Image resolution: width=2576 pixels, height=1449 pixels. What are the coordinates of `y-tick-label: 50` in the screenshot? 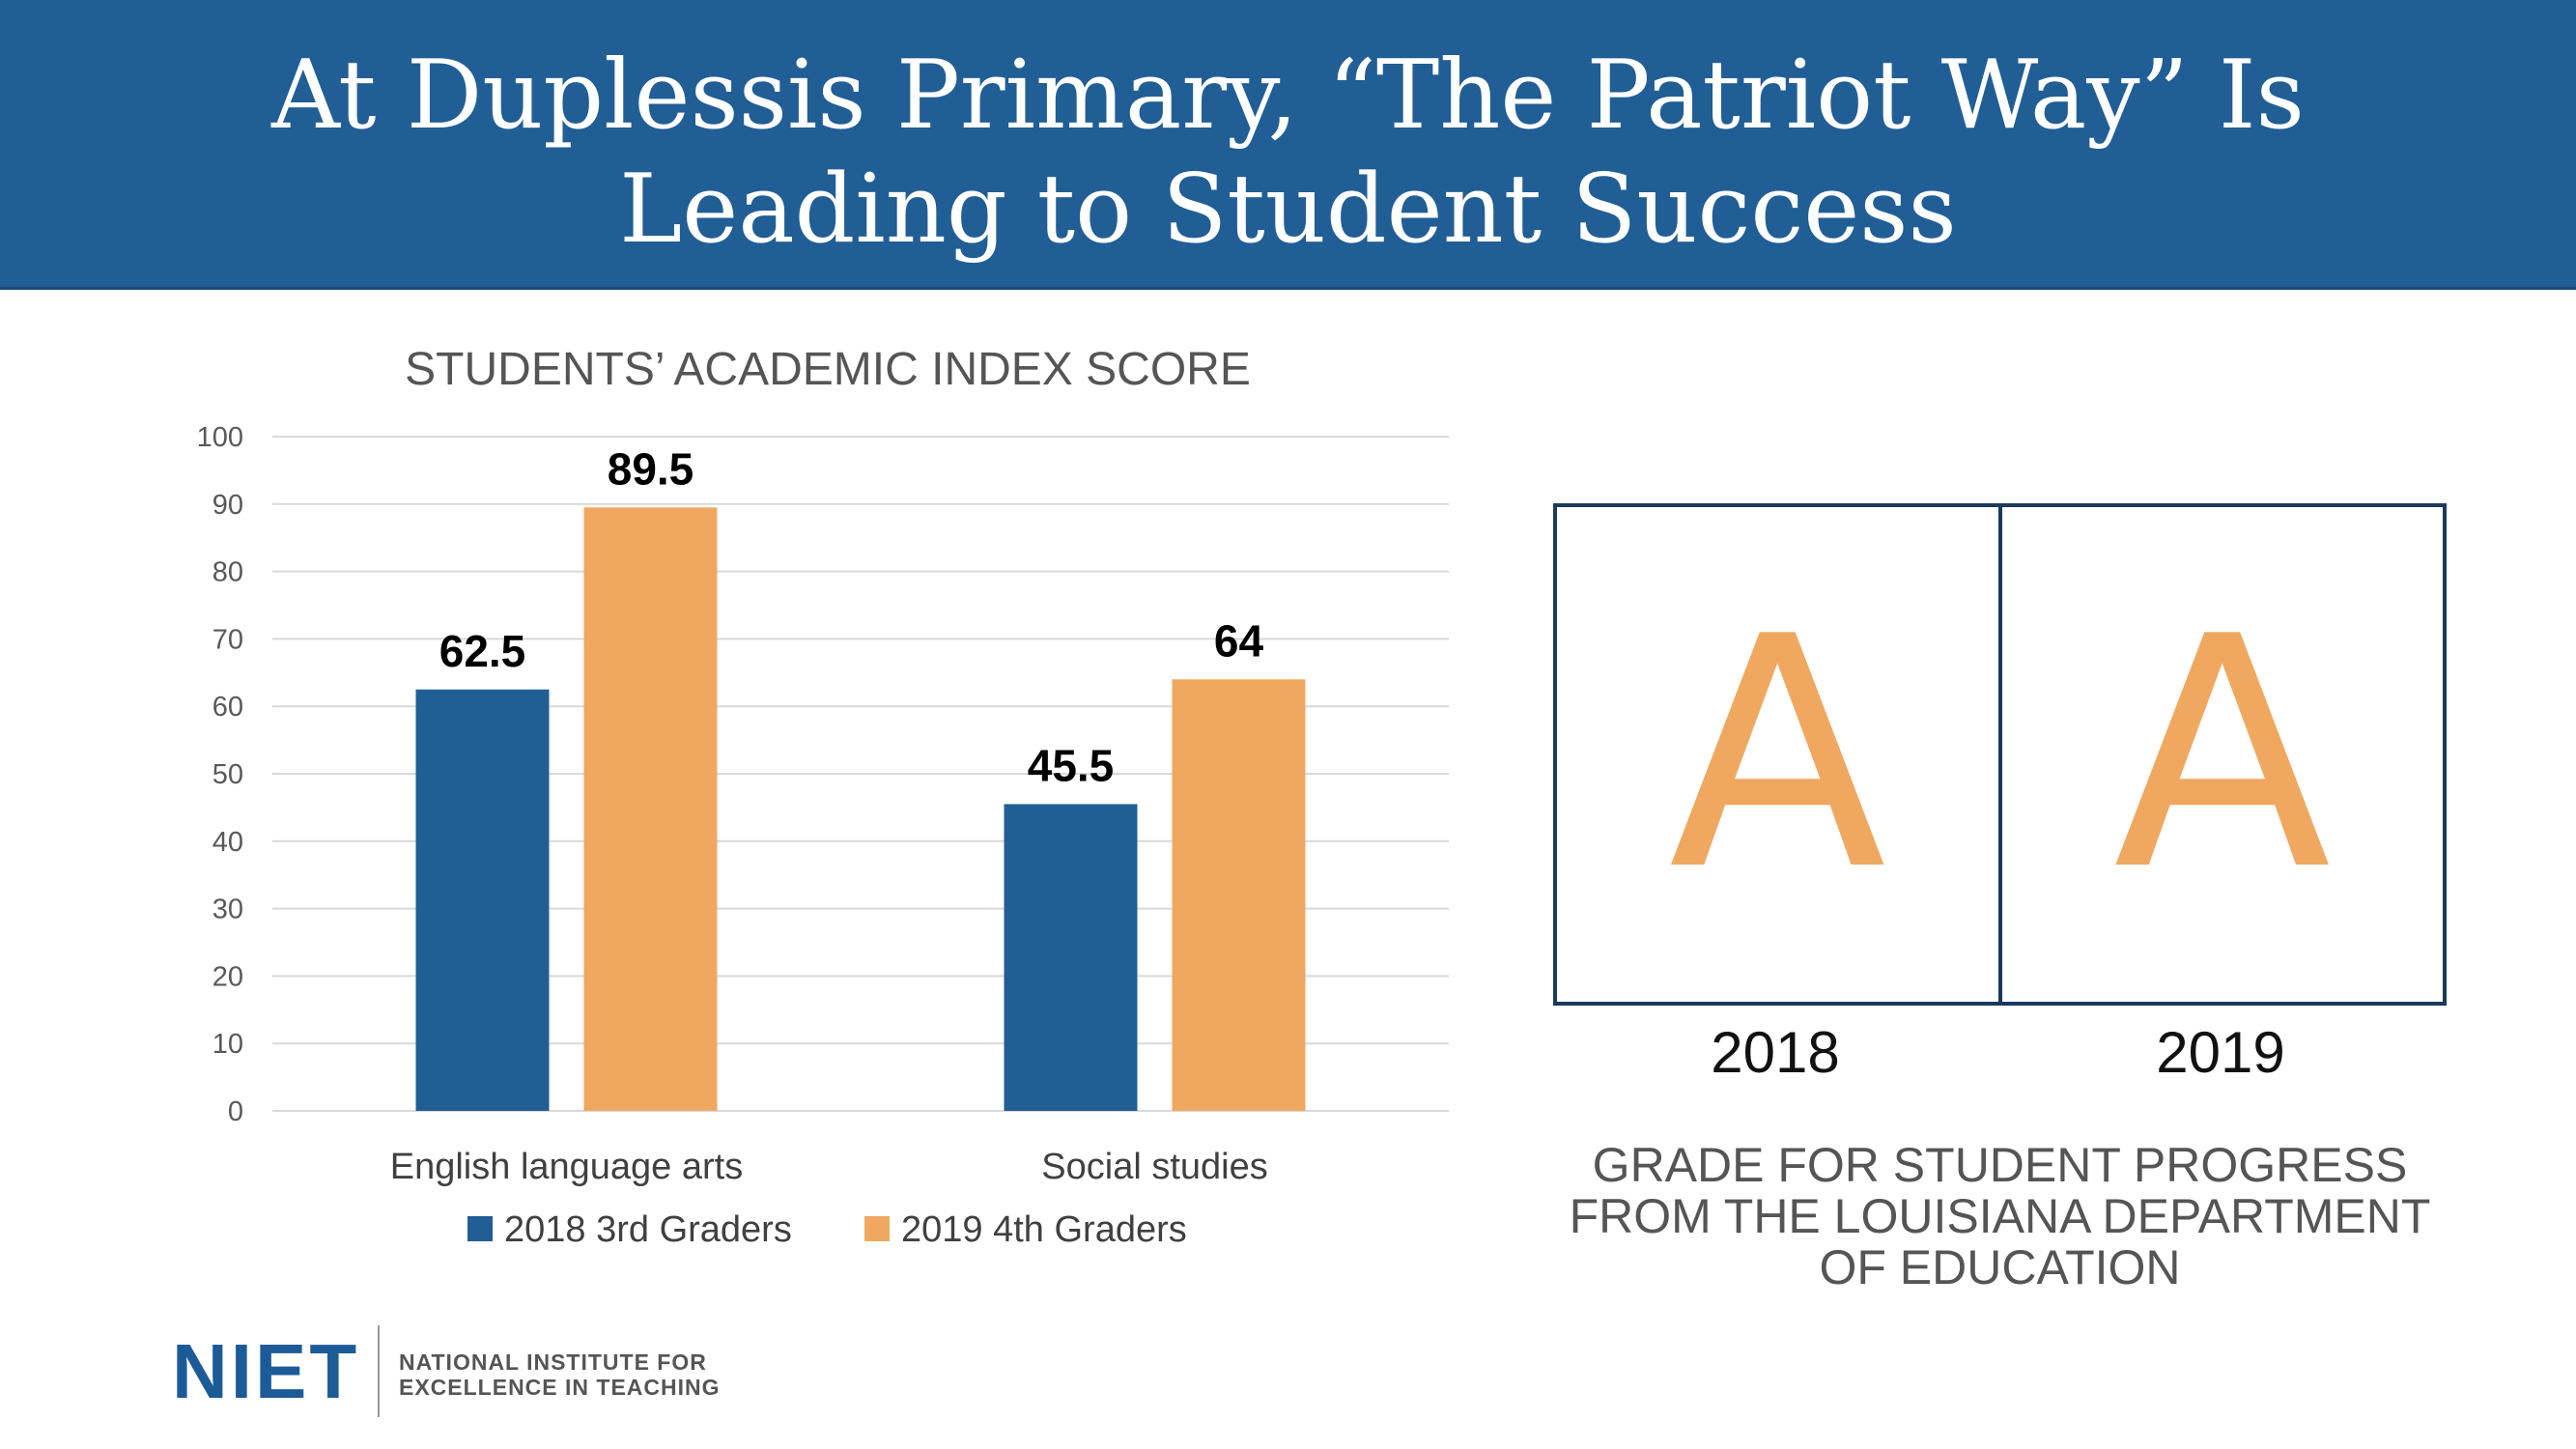 It's located at (227, 774).